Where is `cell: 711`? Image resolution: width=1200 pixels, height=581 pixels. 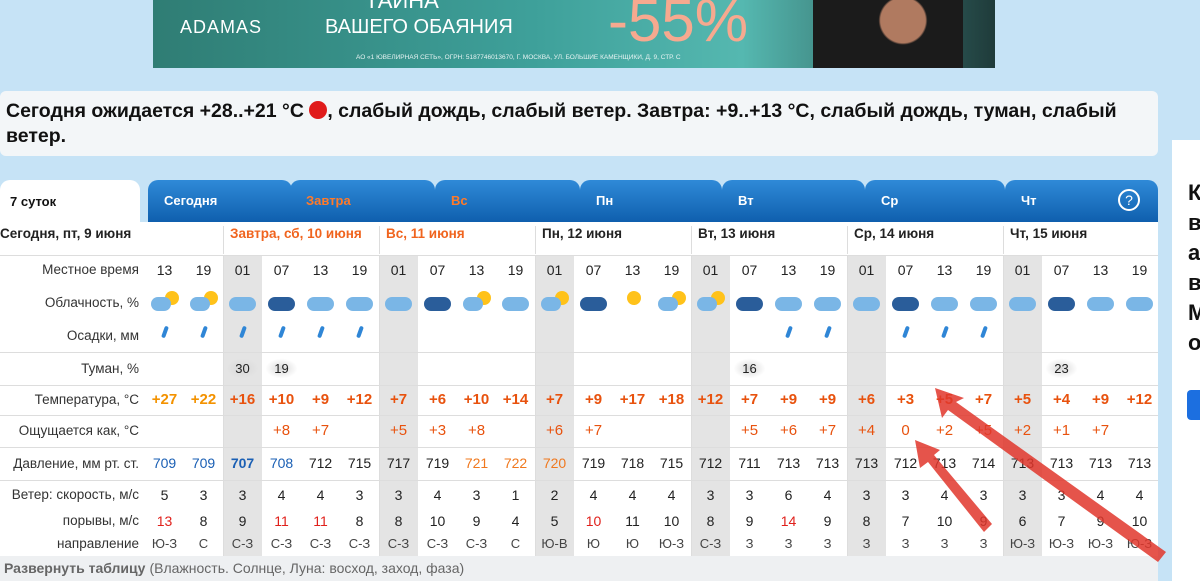
cell: 711 is located at coordinates (749, 463).